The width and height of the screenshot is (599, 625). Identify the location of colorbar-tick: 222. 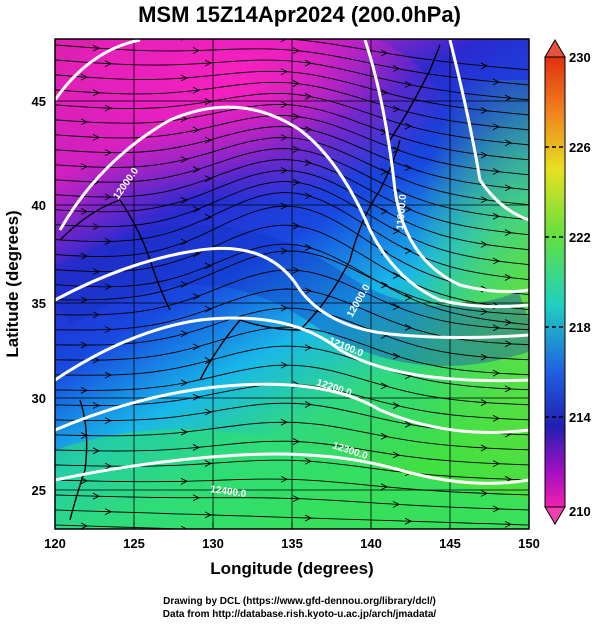
(580, 237).